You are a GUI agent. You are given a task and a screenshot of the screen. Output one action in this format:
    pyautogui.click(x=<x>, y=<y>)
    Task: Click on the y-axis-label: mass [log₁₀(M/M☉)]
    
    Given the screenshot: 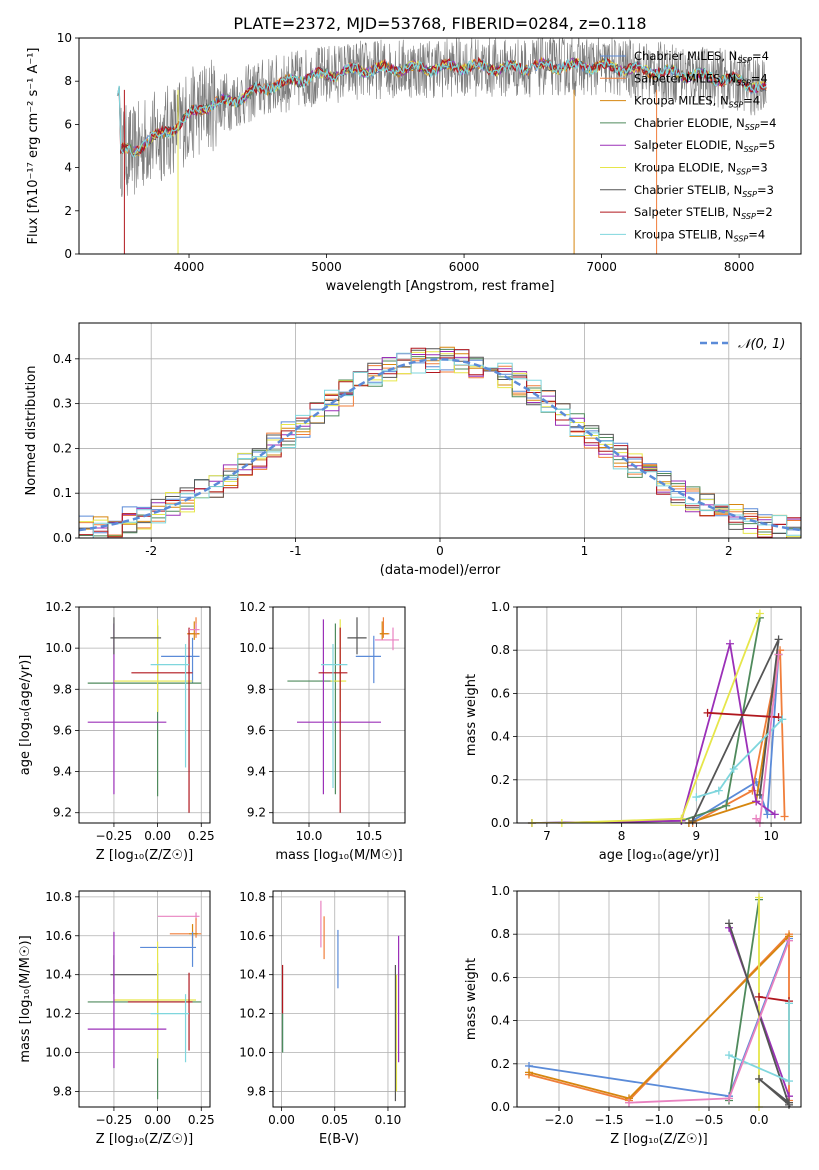 What is the action you would take?
    pyautogui.click(x=25, y=998)
    